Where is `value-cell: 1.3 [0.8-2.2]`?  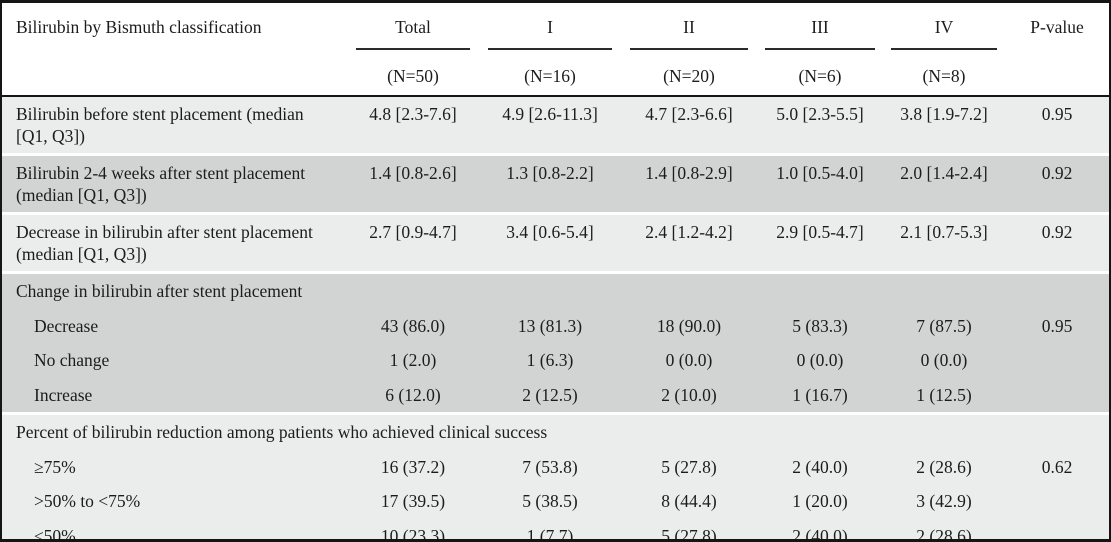
value-cell: 1.3 [0.8-2.2] is located at coordinates (550, 173).